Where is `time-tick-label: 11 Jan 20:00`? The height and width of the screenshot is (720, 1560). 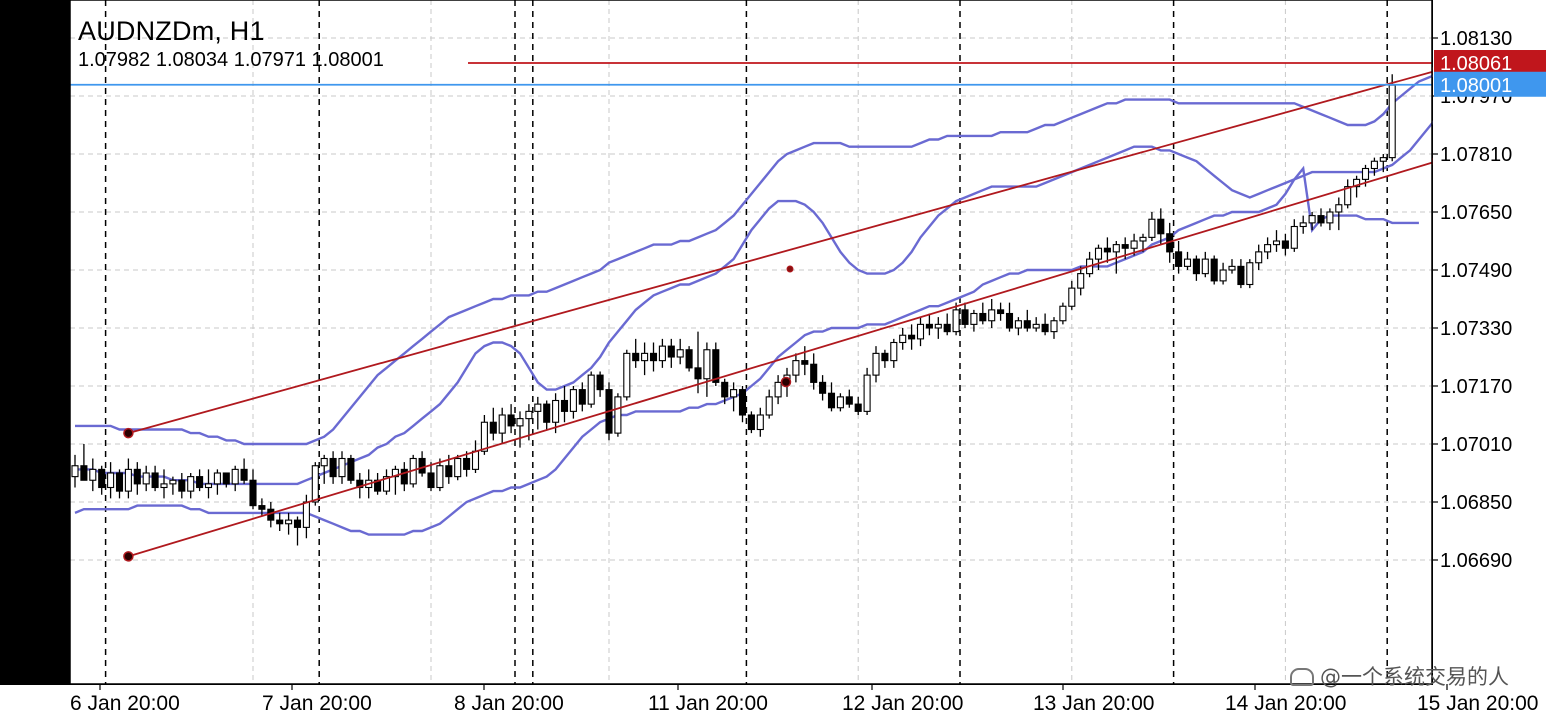
time-tick-label: 11 Jan 20:00 is located at coordinates (708, 703).